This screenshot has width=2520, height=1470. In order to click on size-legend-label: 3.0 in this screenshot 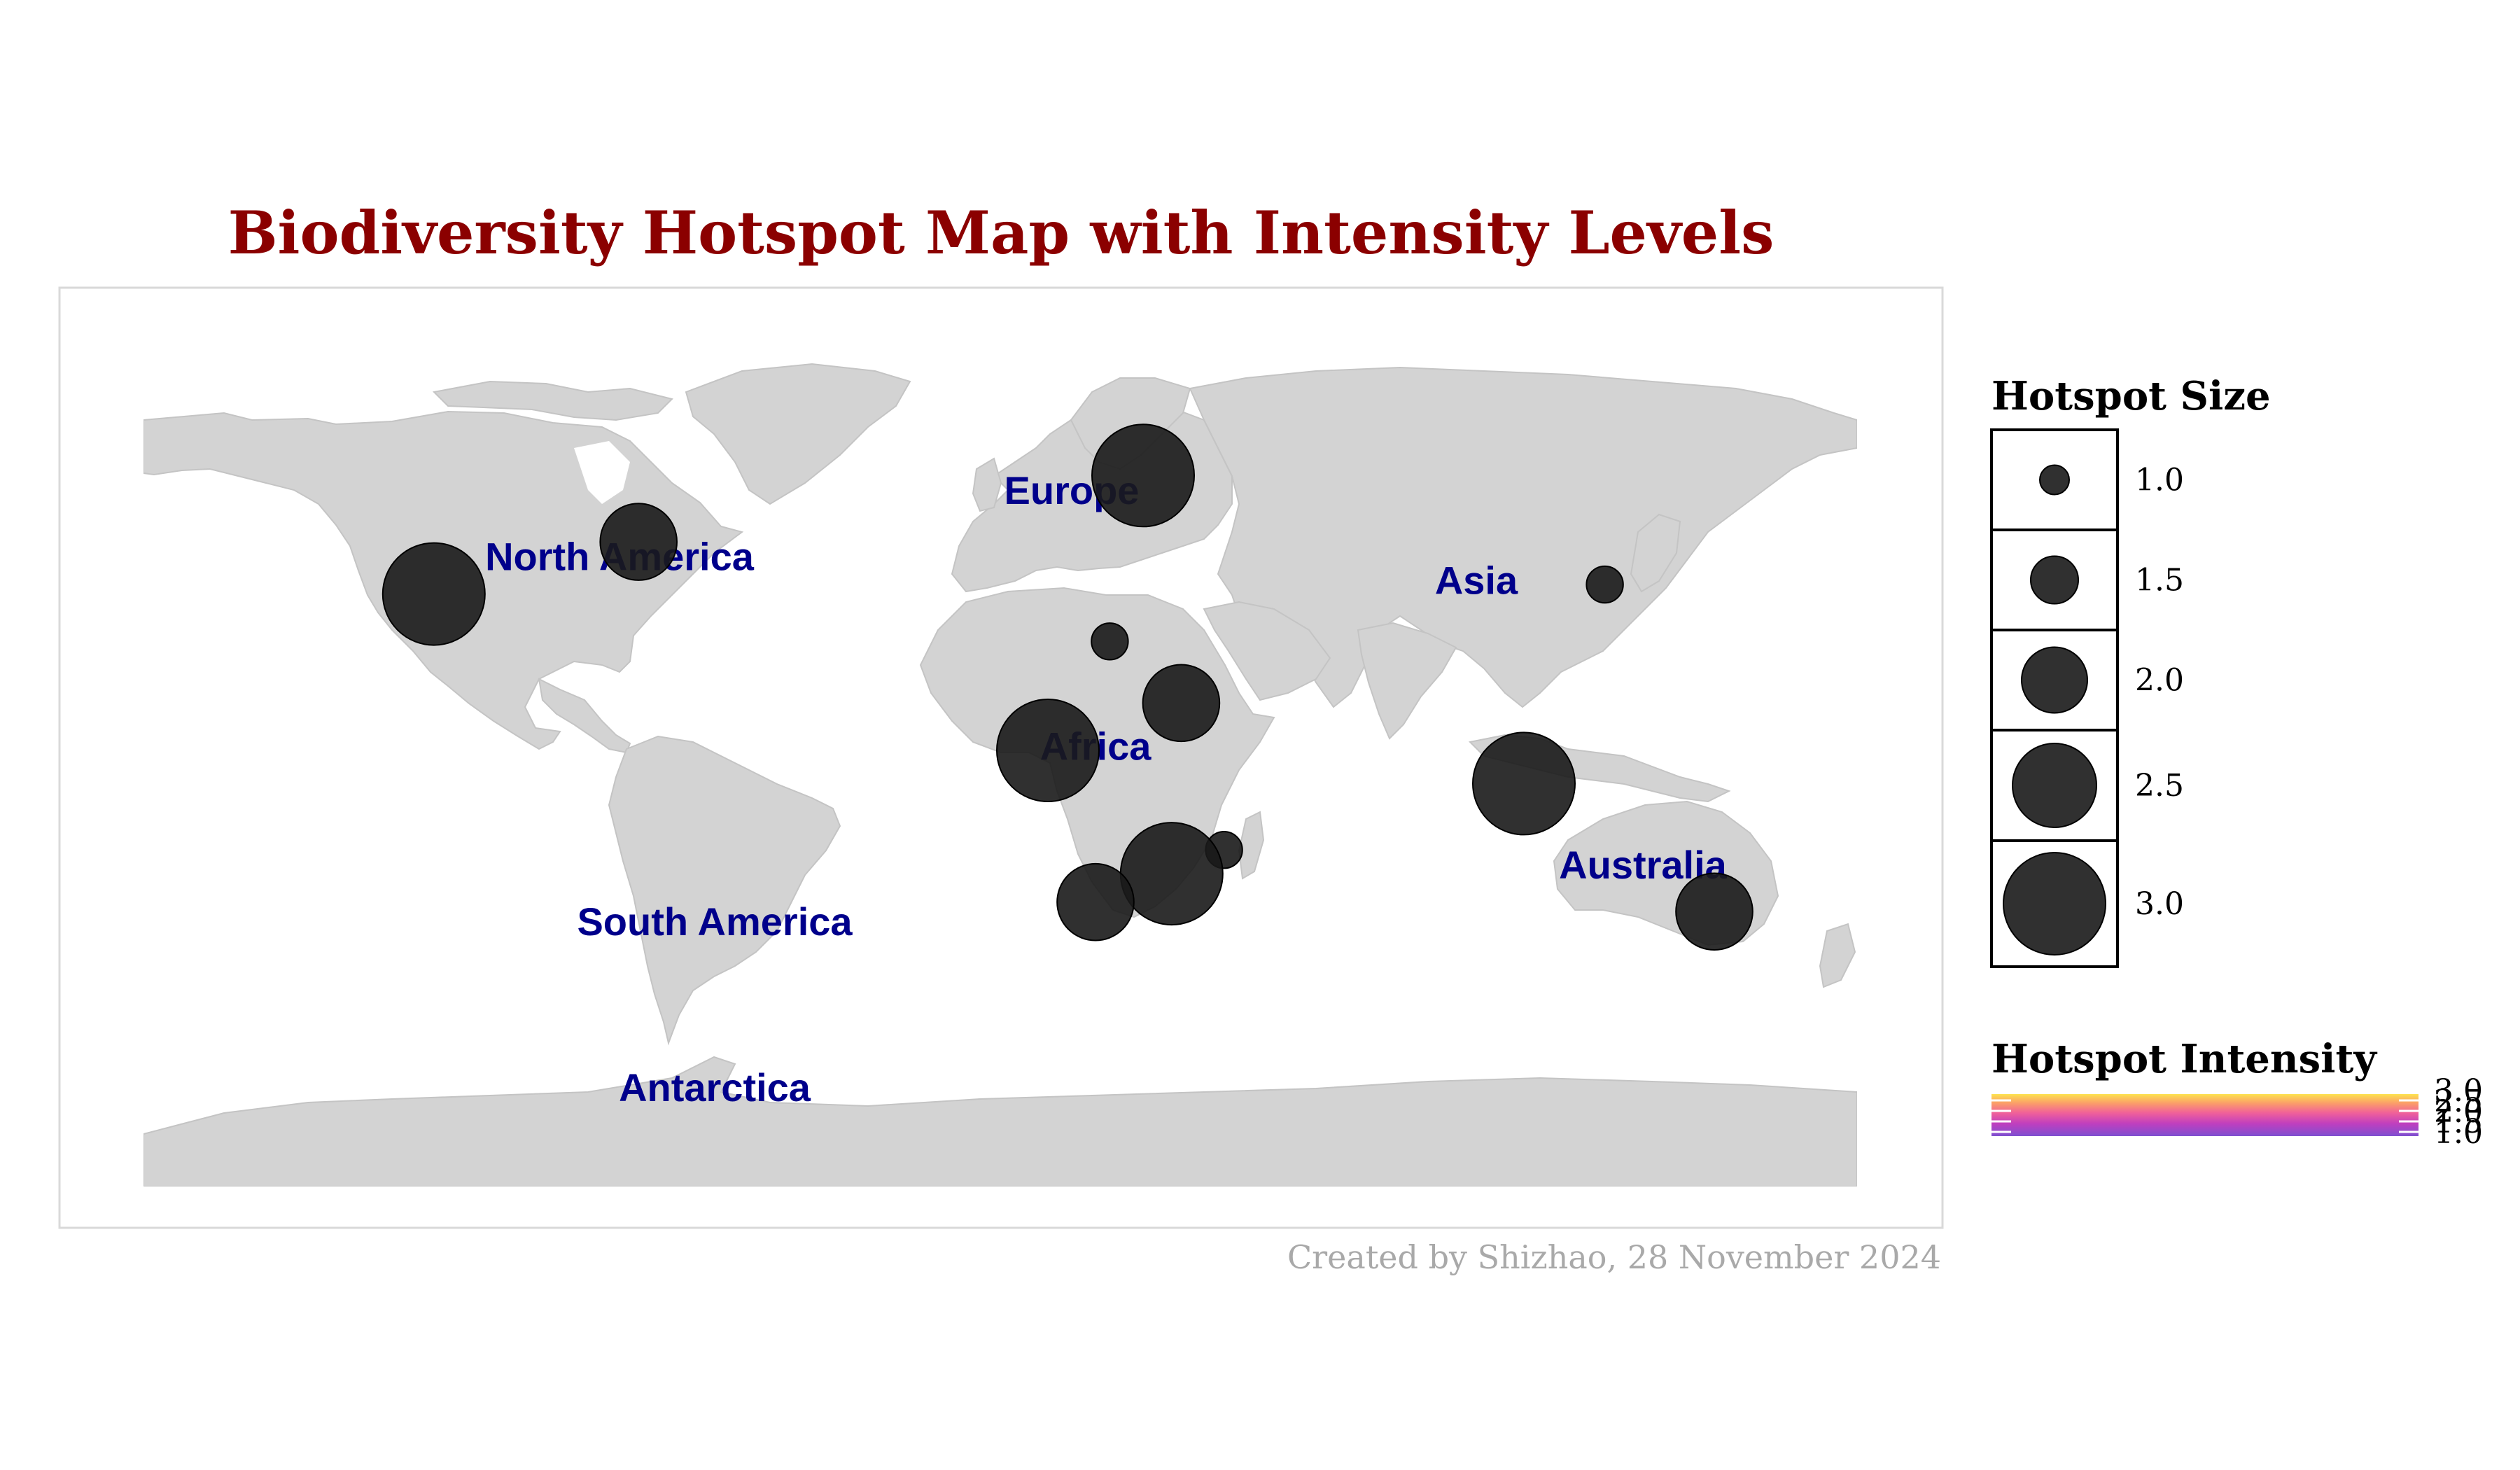, I will do `click(2159, 904)`.